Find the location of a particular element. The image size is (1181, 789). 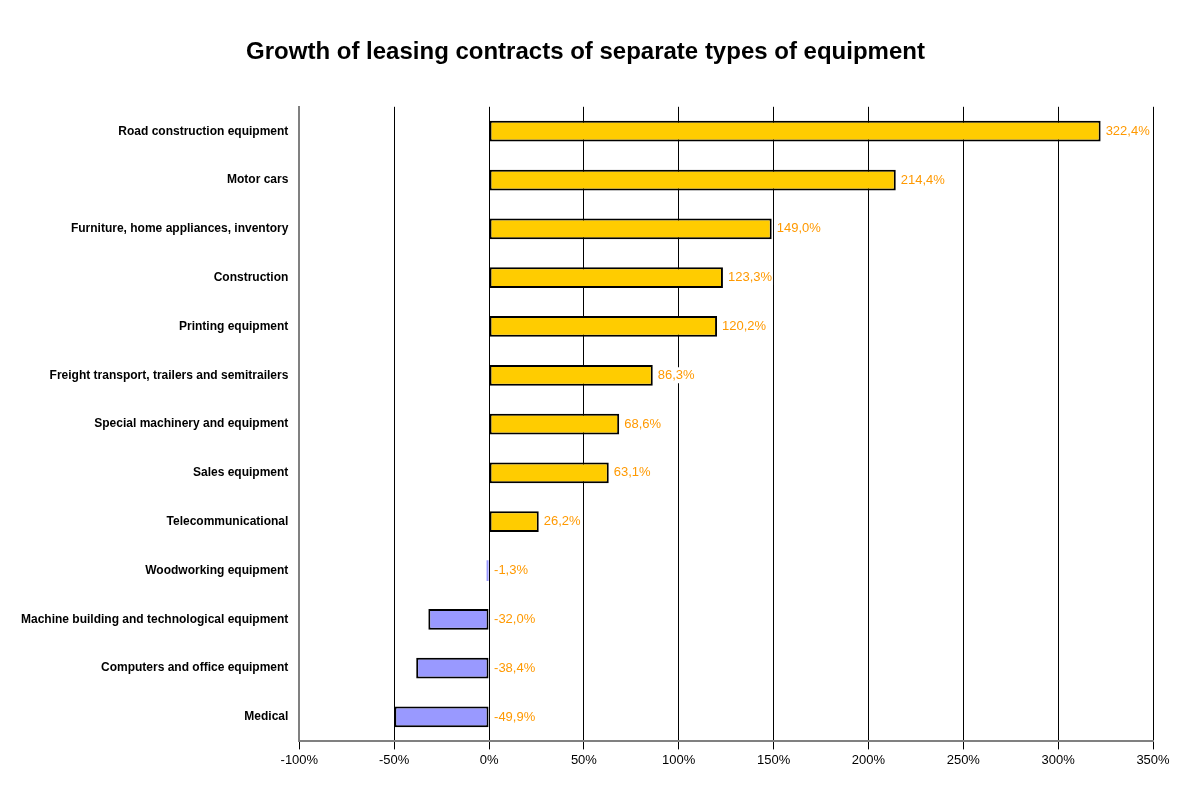

data-label: 86,3% is located at coordinates (676, 374).